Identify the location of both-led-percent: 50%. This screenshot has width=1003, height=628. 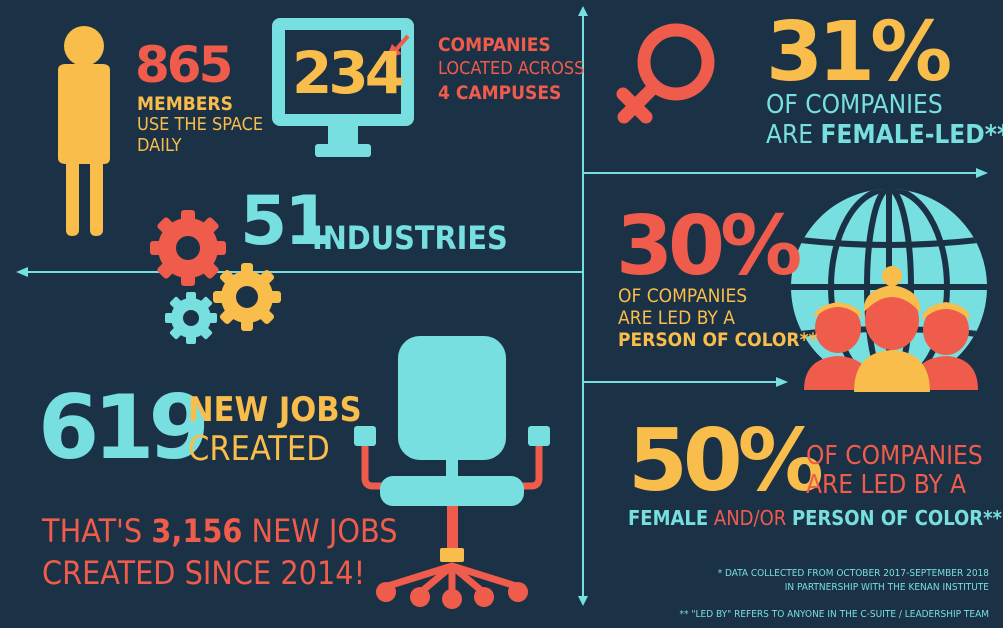
(726, 461).